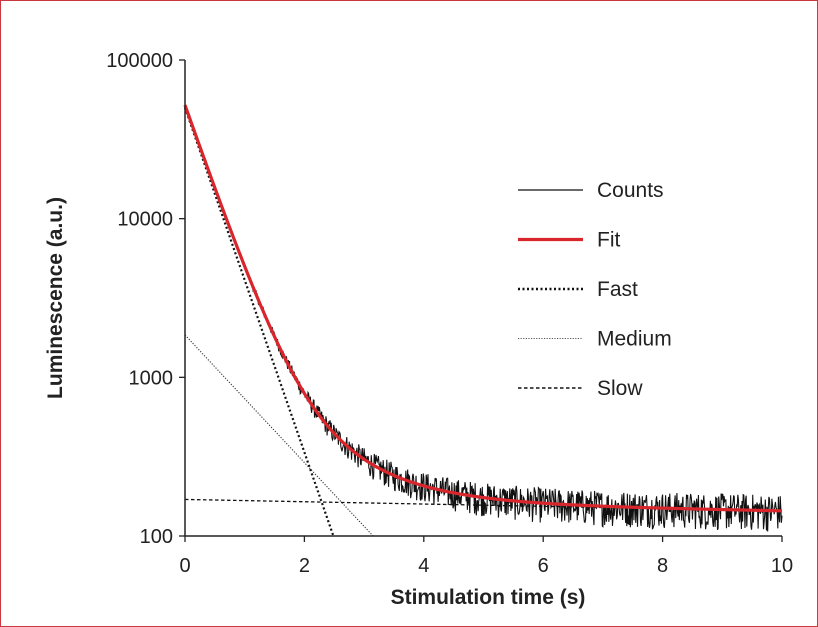 This screenshot has height=627, width=818. What do you see at coordinates (279, 435) in the screenshot?
I see `medium-component-line` at bounding box center [279, 435].